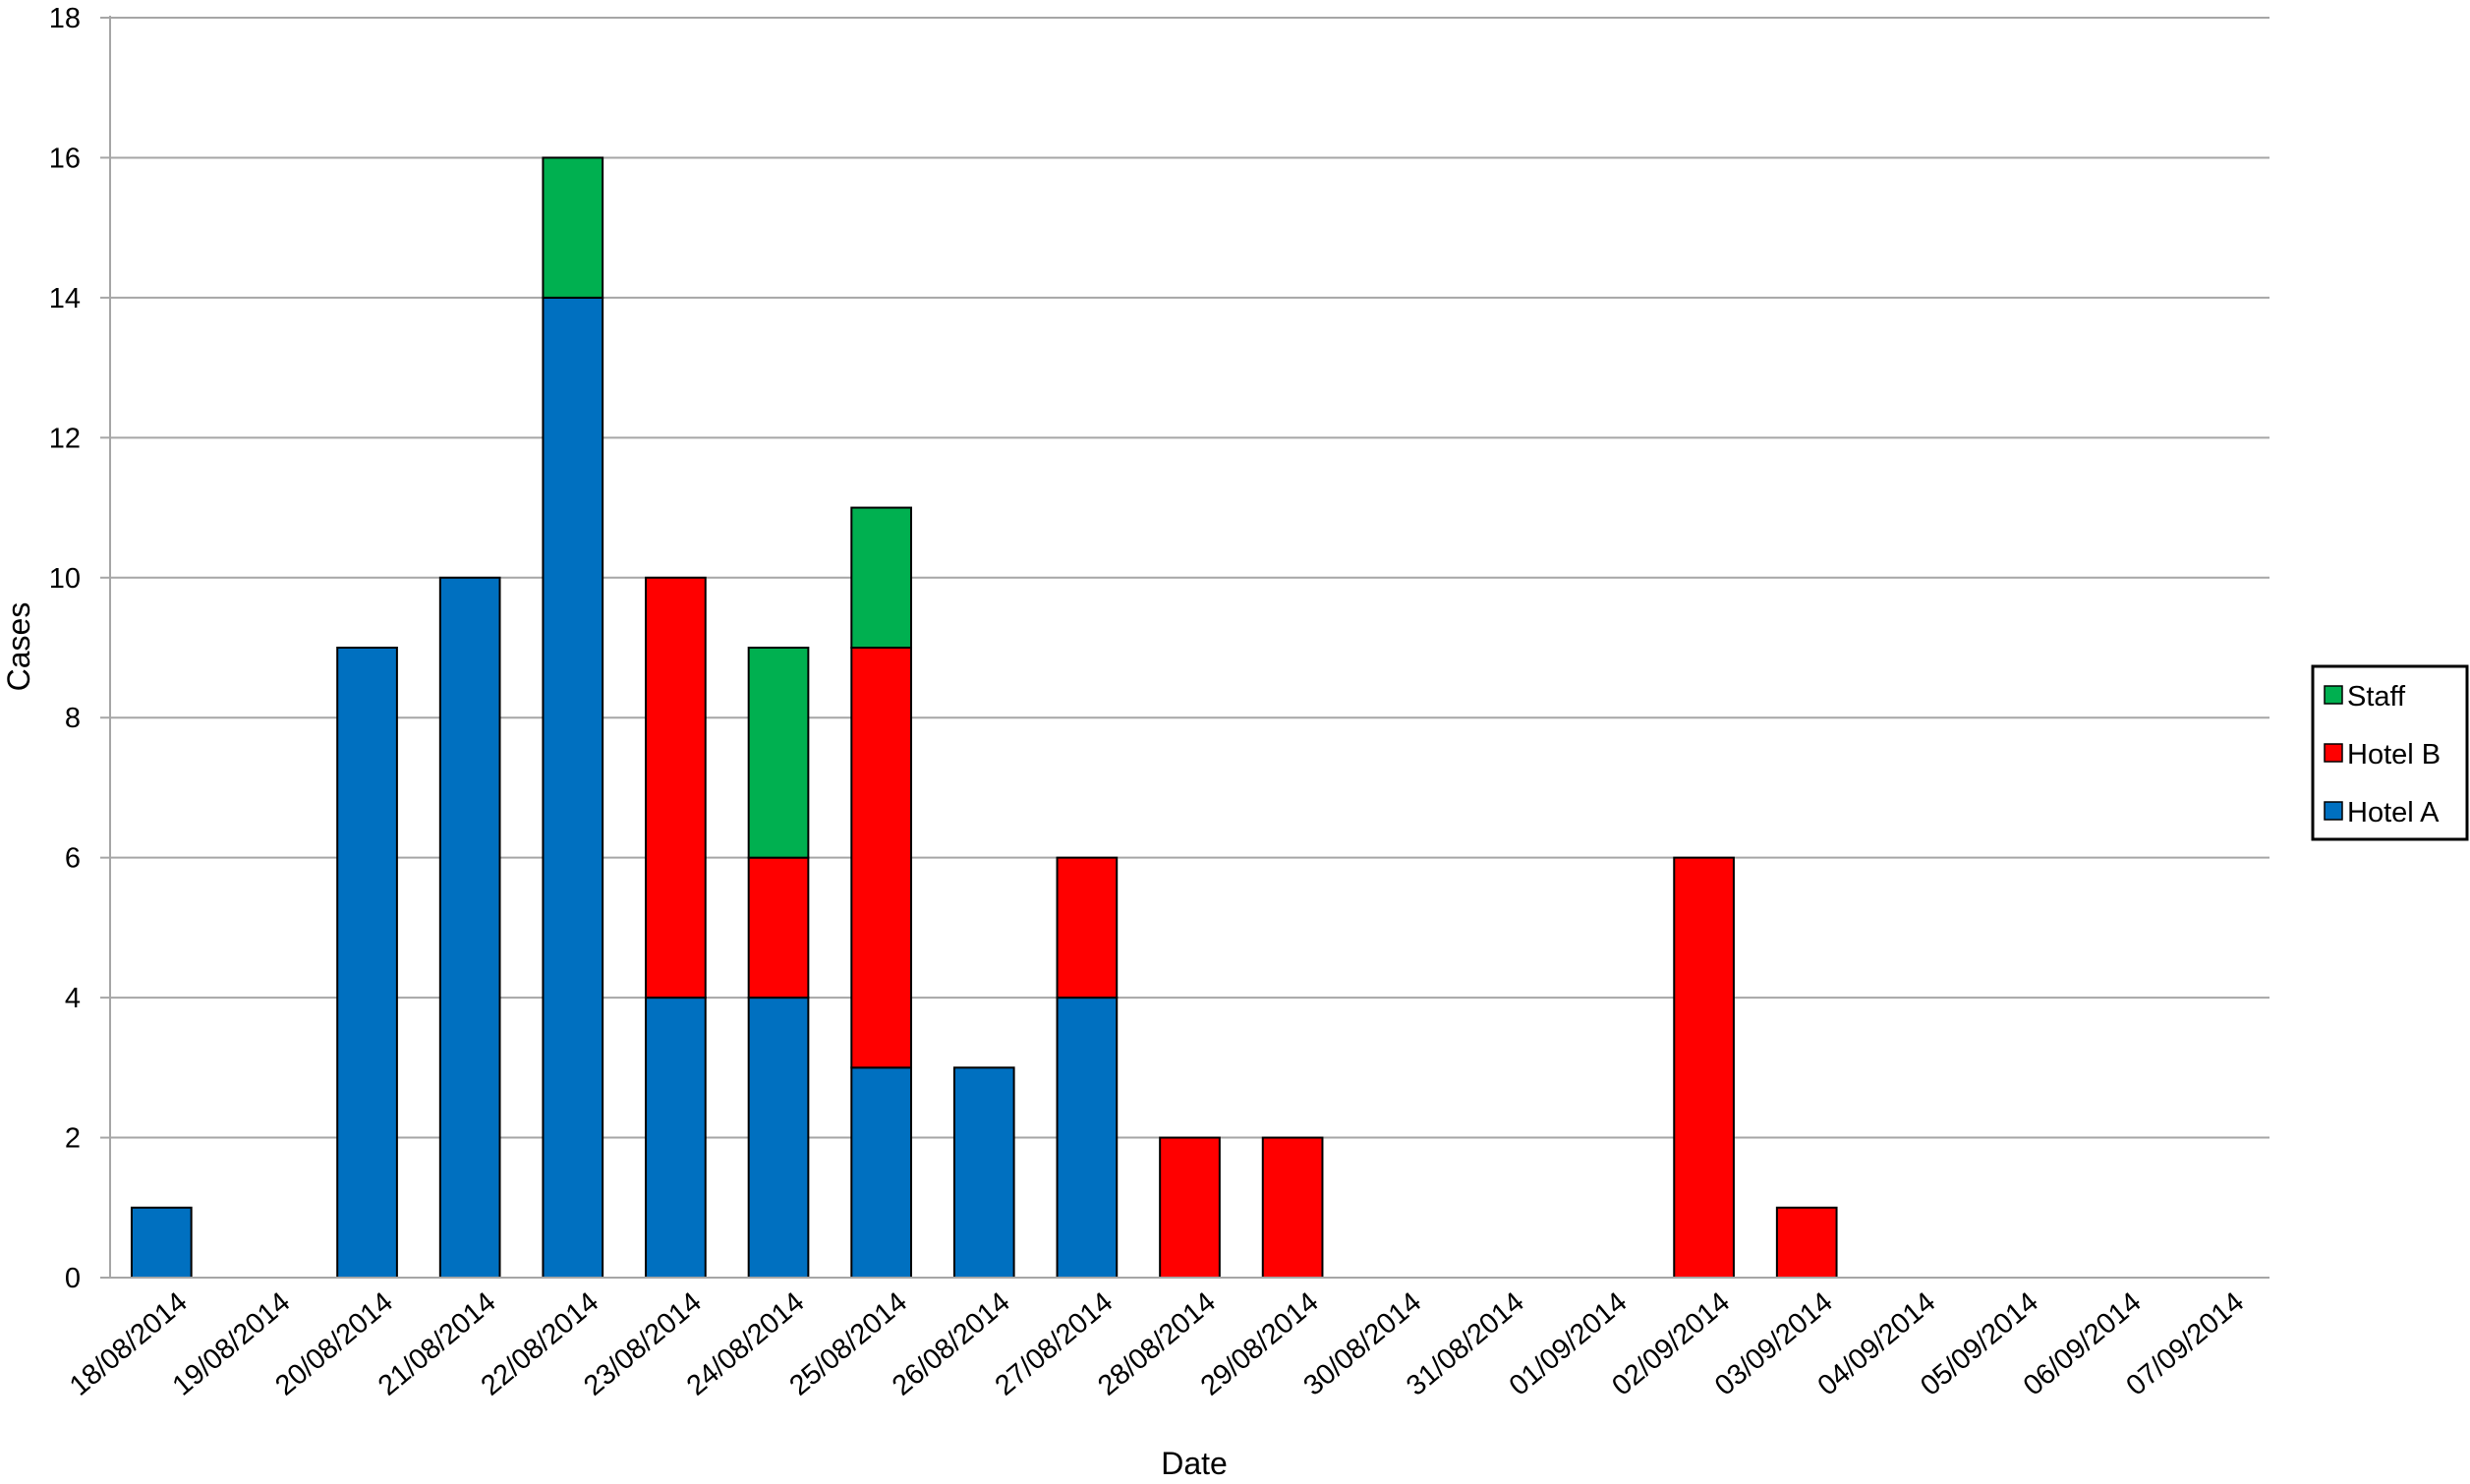  What do you see at coordinates (65, 18) in the screenshot?
I see `y-tick-label: 18` at bounding box center [65, 18].